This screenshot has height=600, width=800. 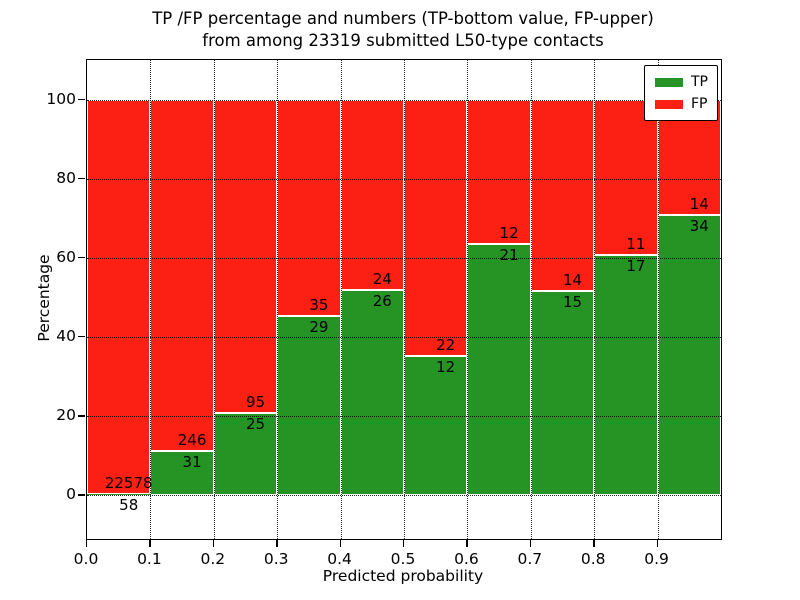 I want to click on y-tick-label: 0, so click(x=71, y=494).